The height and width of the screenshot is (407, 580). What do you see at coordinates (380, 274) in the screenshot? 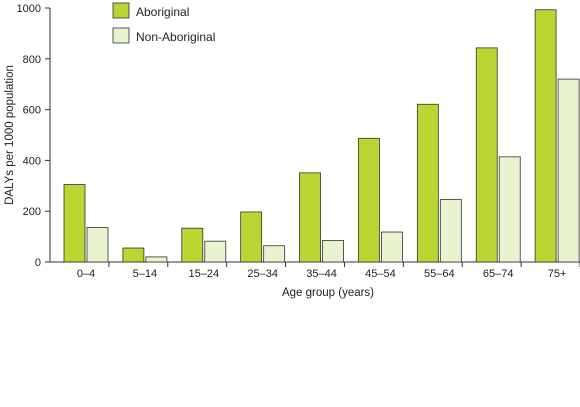
I see `x-tick-label: 45–54` at bounding box center [380, 274].